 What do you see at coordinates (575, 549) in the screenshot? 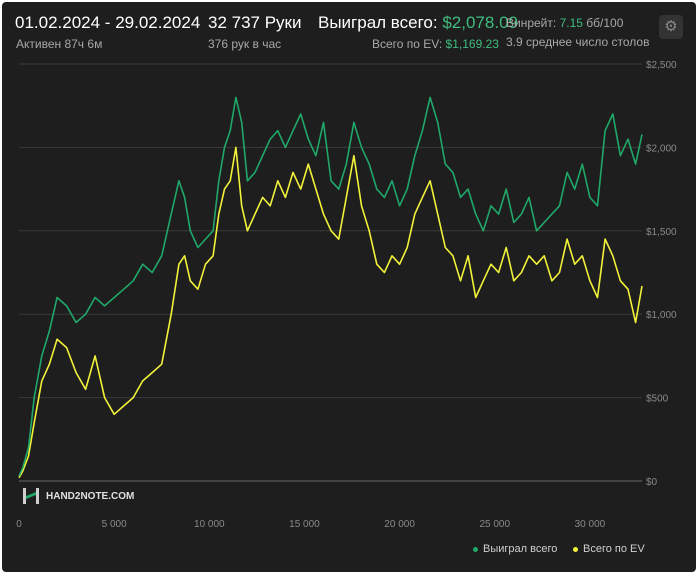
I see `legend-dot-ev` at bounding box center [575, 549].